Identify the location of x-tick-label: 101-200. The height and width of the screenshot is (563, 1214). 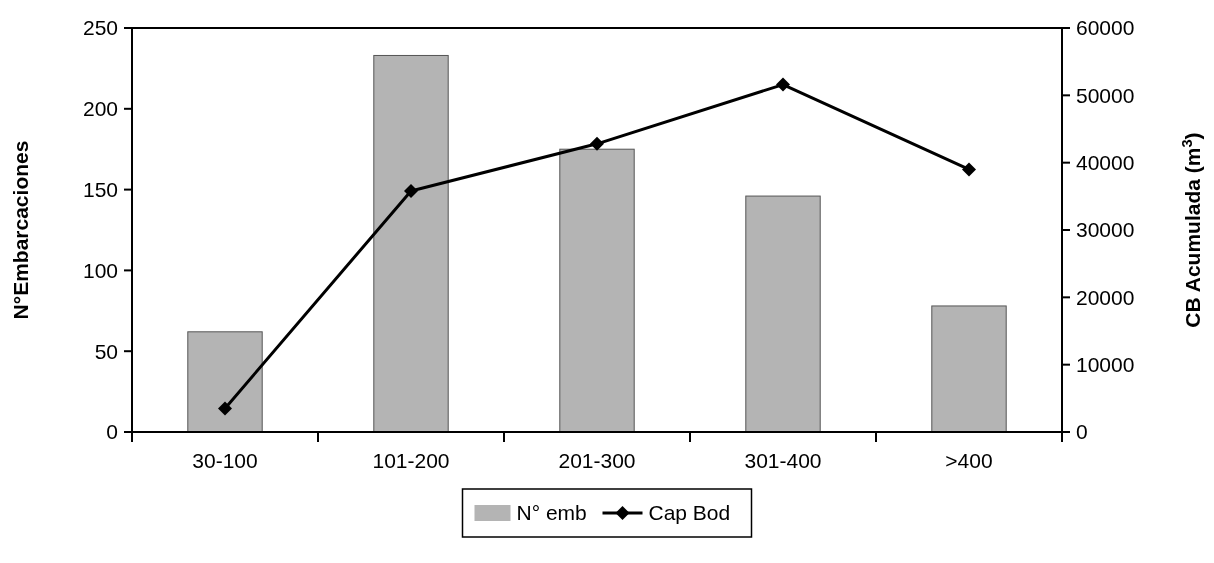
(411, 460).